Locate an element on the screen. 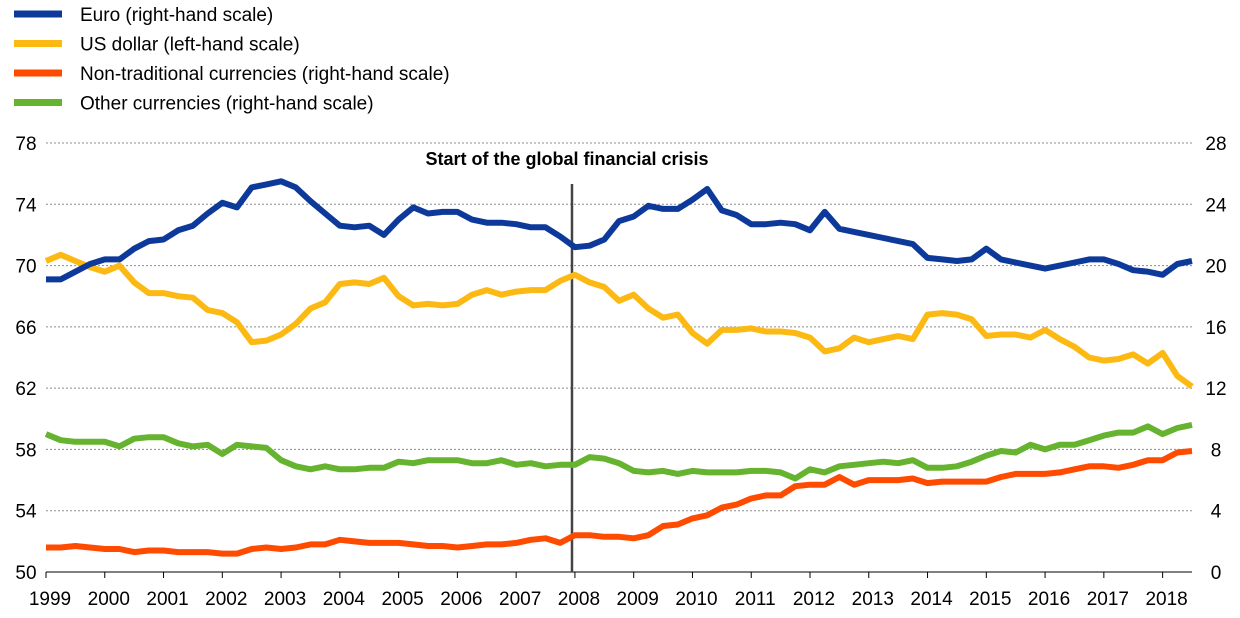 This screenshot has width=1240, height=618. y-right-tick-label: 0 is located at coordinates (1216, 573).